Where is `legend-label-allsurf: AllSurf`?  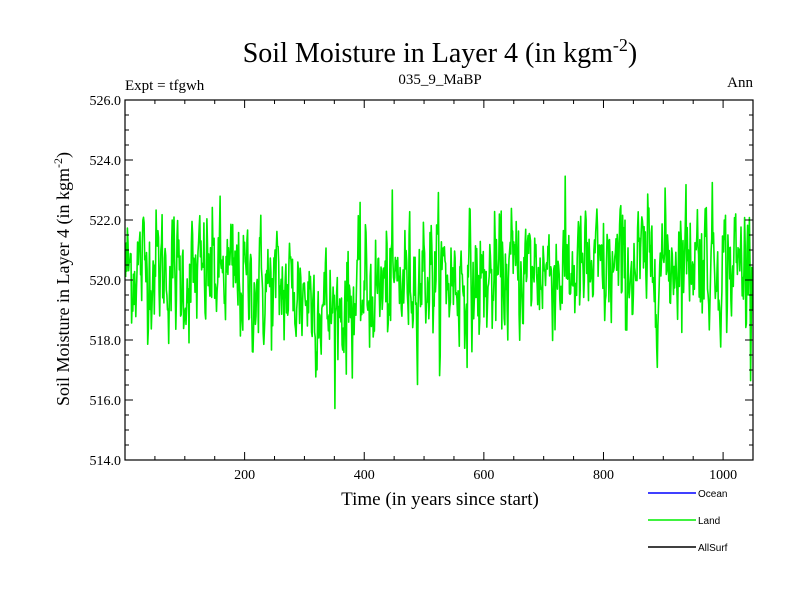 legend-label-allsurf: AllSurf is located at coordinates (713, 548).